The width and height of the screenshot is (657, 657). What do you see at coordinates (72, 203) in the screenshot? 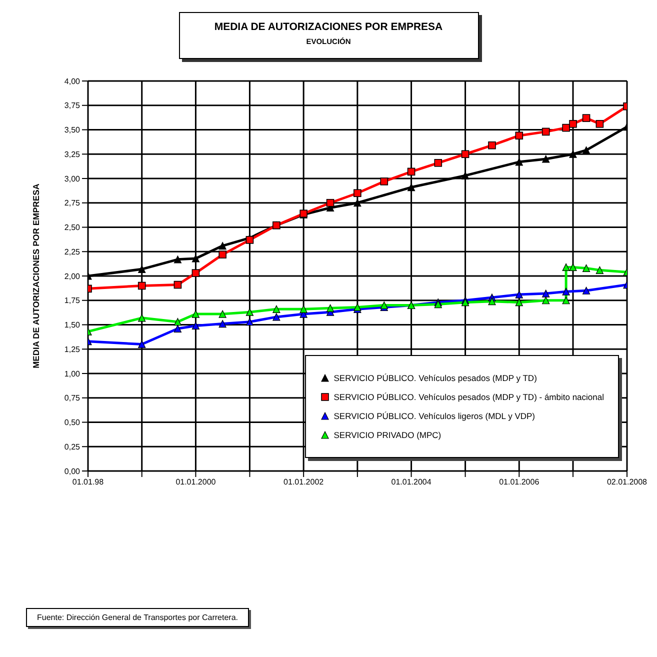
I see `y-tick-label: 2,75` at bounding box center [72, 203].